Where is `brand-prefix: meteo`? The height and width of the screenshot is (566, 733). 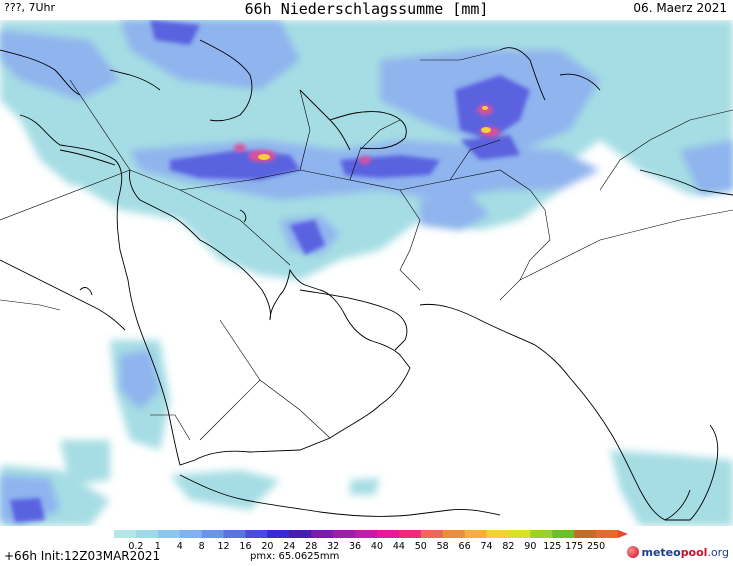 brand-prefix: meteo is located at coordinates (661, 552).